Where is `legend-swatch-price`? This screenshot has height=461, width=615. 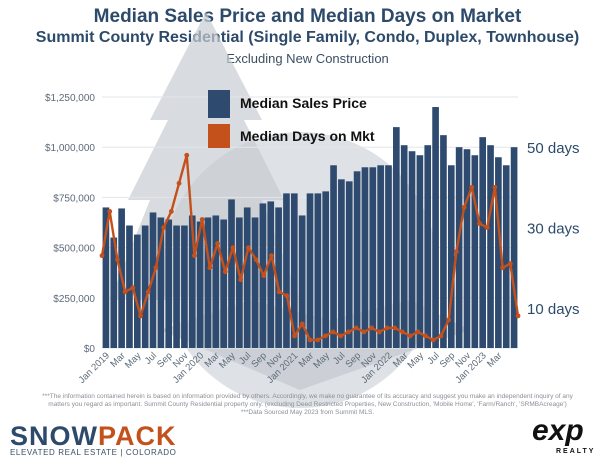
legend-swatch-price is located at coordinates (219, 104).